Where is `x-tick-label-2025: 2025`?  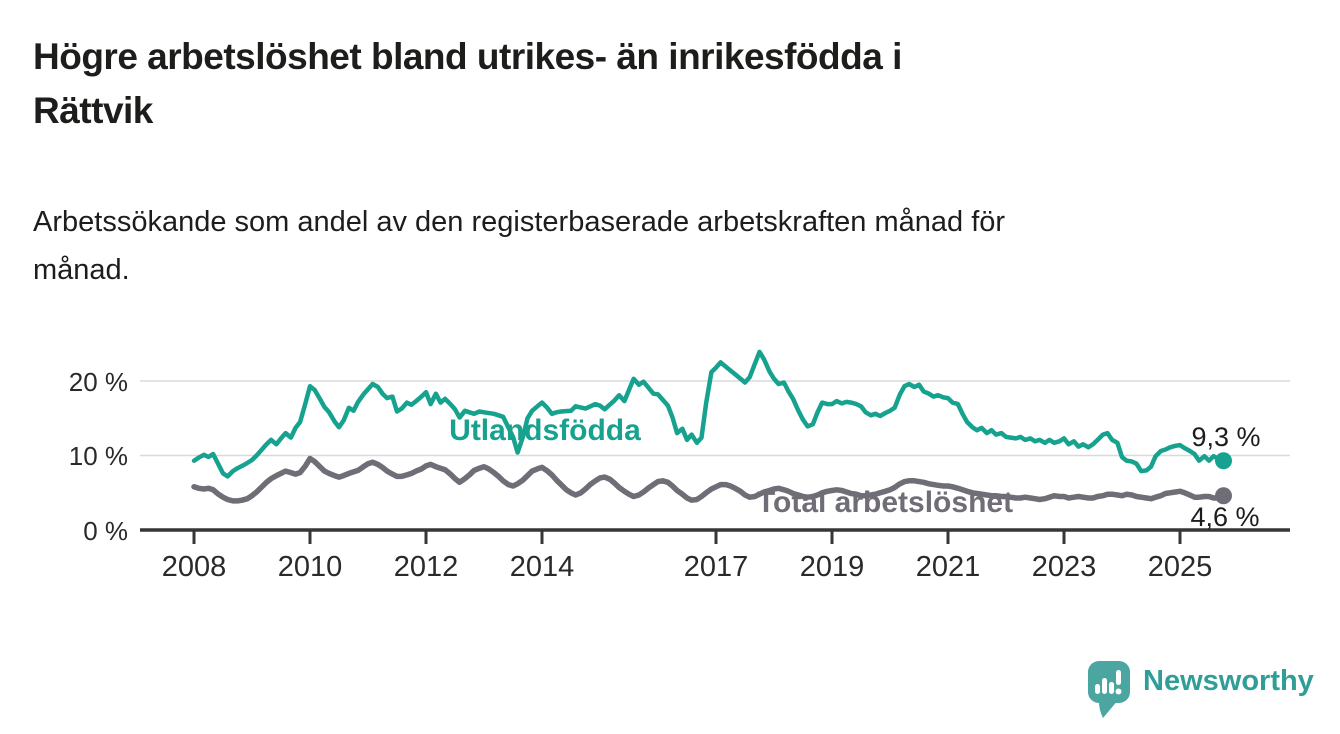
x-tick-label-2025: 2025 is located at coordinates (1180, 567).